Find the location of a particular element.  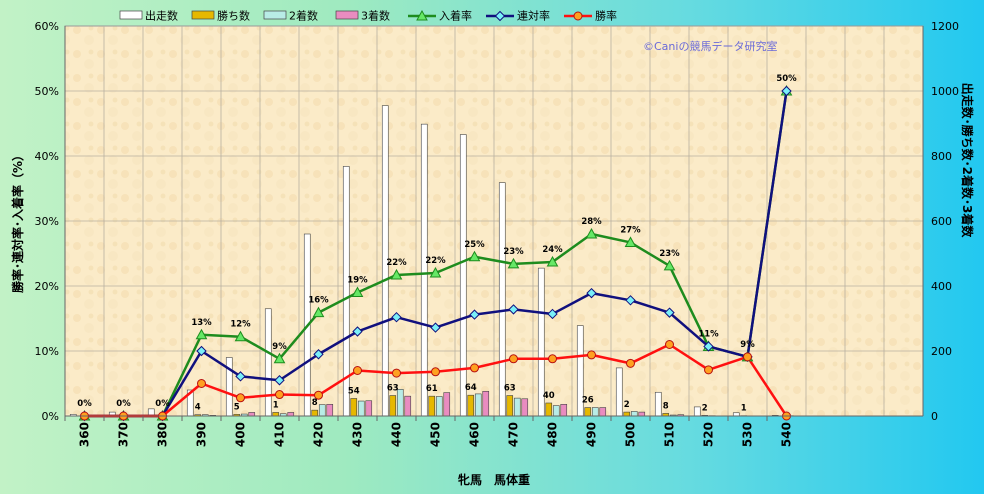

x-tick-label: 470 is located at coordinates (514, 434).